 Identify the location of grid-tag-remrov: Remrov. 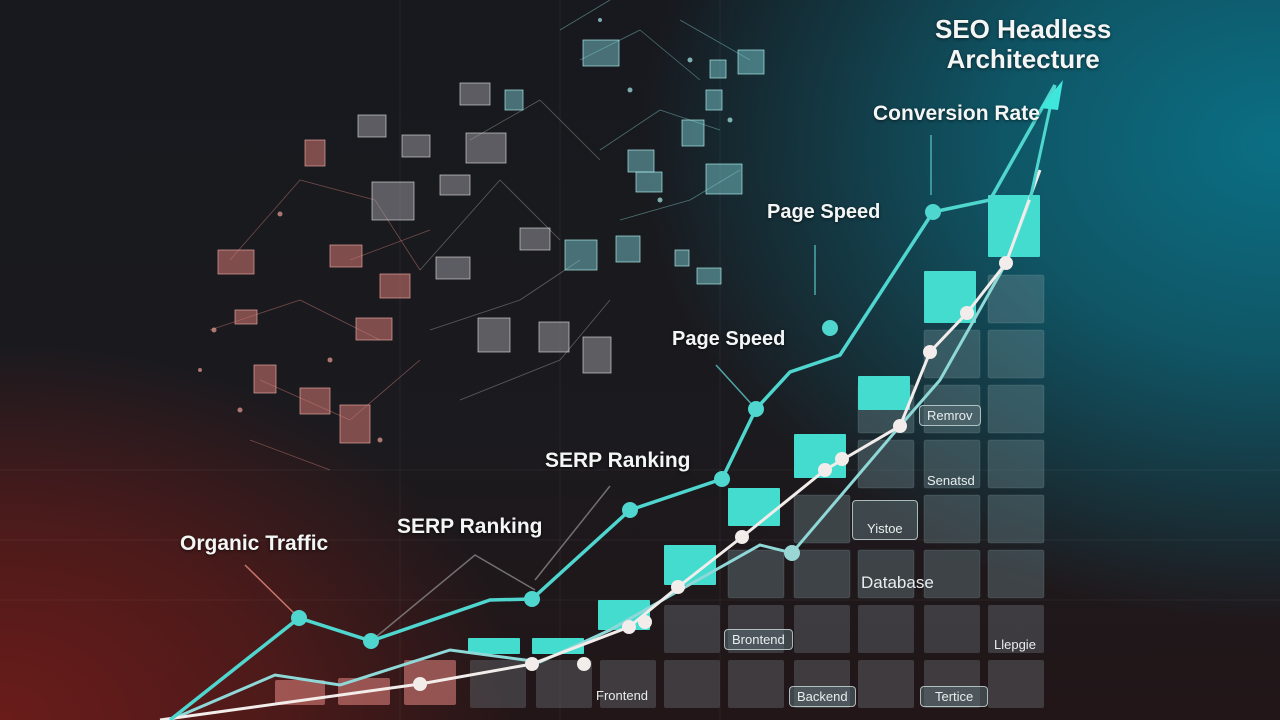
(950, 415).